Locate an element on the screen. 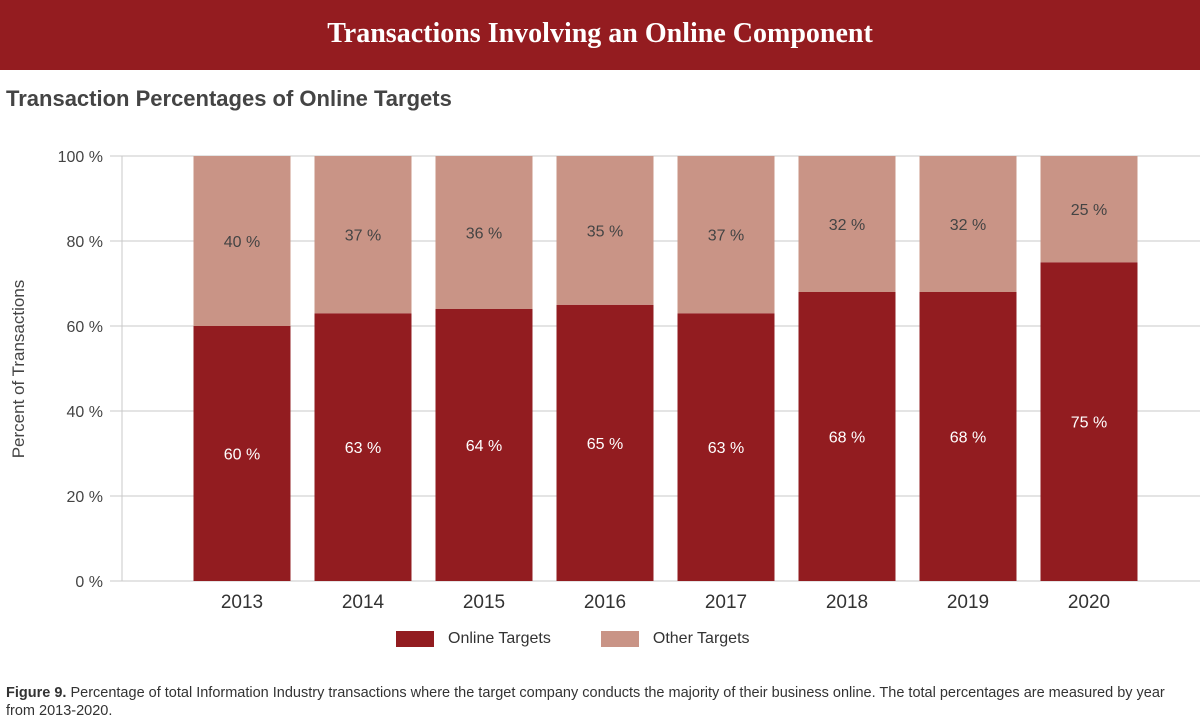  caption-label: Figure 9. is located at coordinates (36, 693).